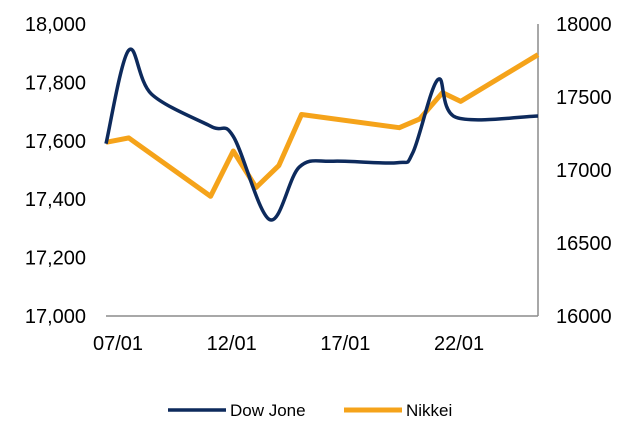  I want to click on legend: Dow Jone Nikkei, so click(310, 410).